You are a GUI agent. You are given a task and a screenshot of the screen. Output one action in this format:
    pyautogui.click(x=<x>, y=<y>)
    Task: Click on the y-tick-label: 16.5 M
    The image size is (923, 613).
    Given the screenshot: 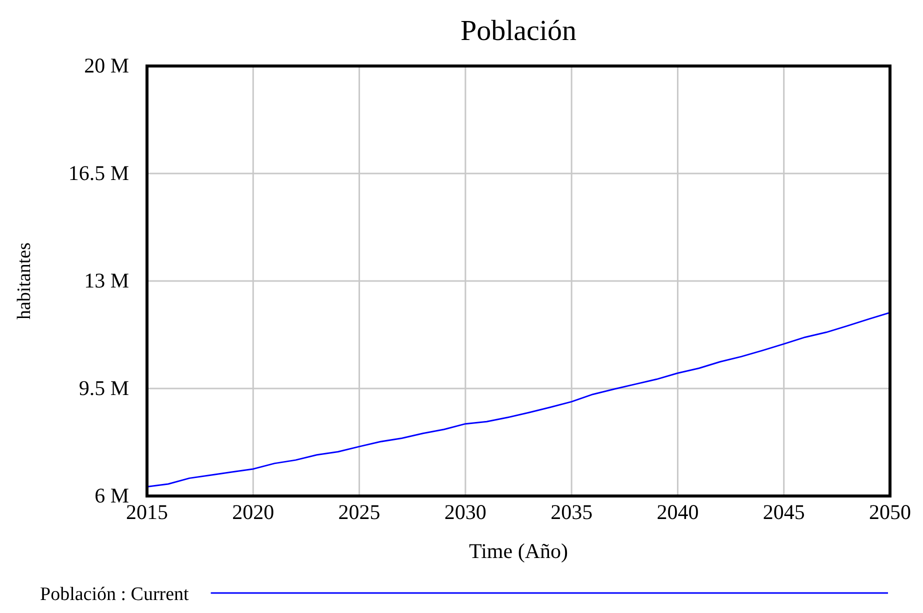 What is the action you would take?
    pyautogui.click(x=99, y=173)
    